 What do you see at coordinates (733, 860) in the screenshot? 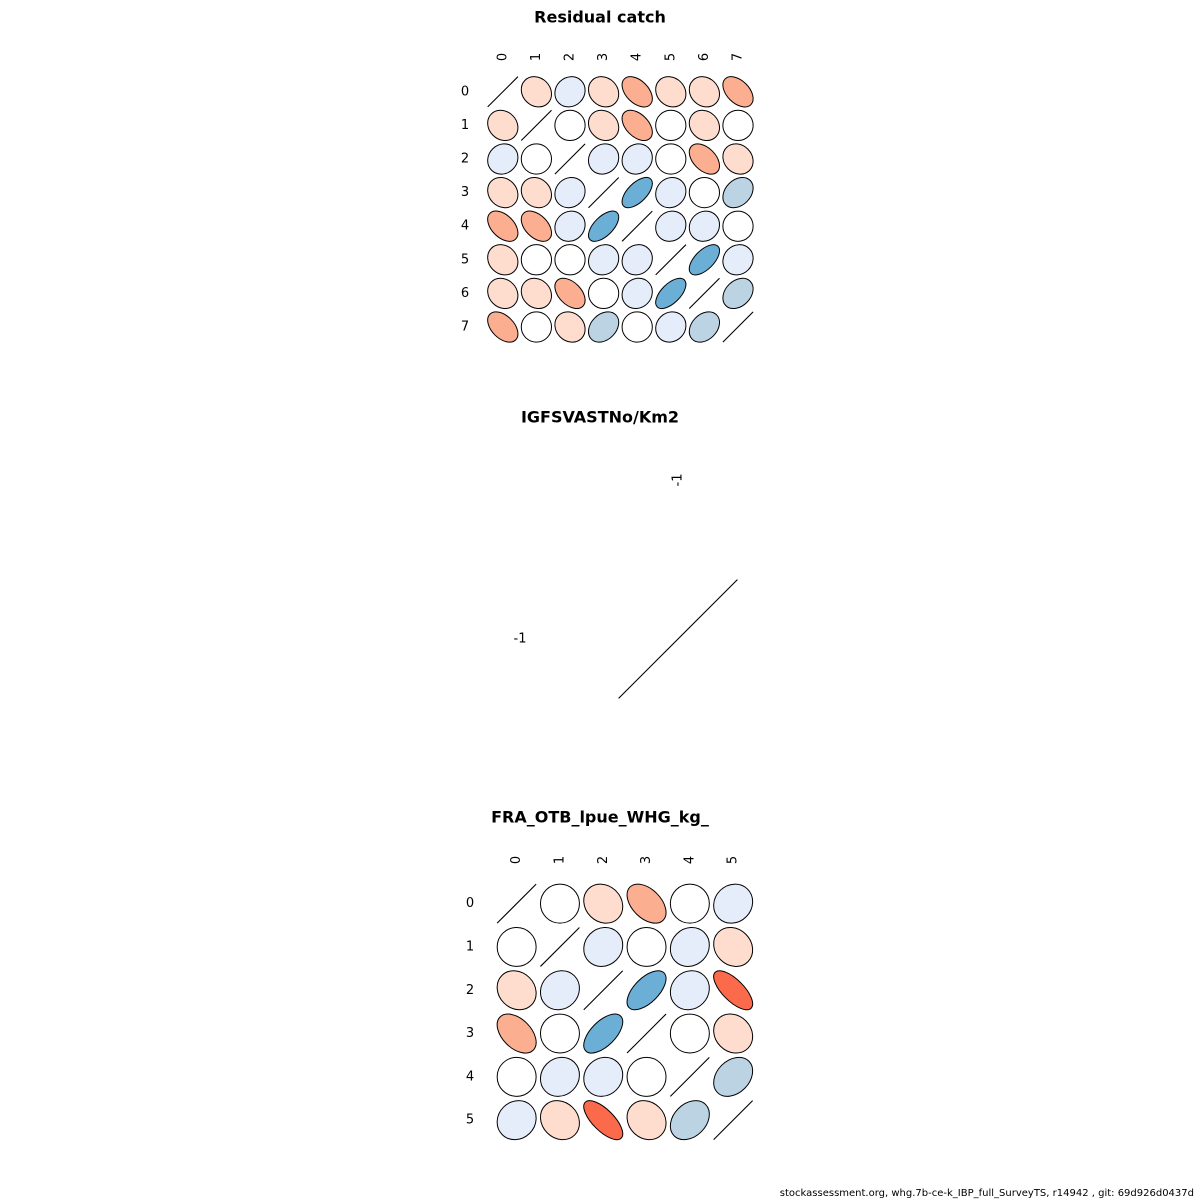
I see `col-label: 5` at bounding box center [733, 860].